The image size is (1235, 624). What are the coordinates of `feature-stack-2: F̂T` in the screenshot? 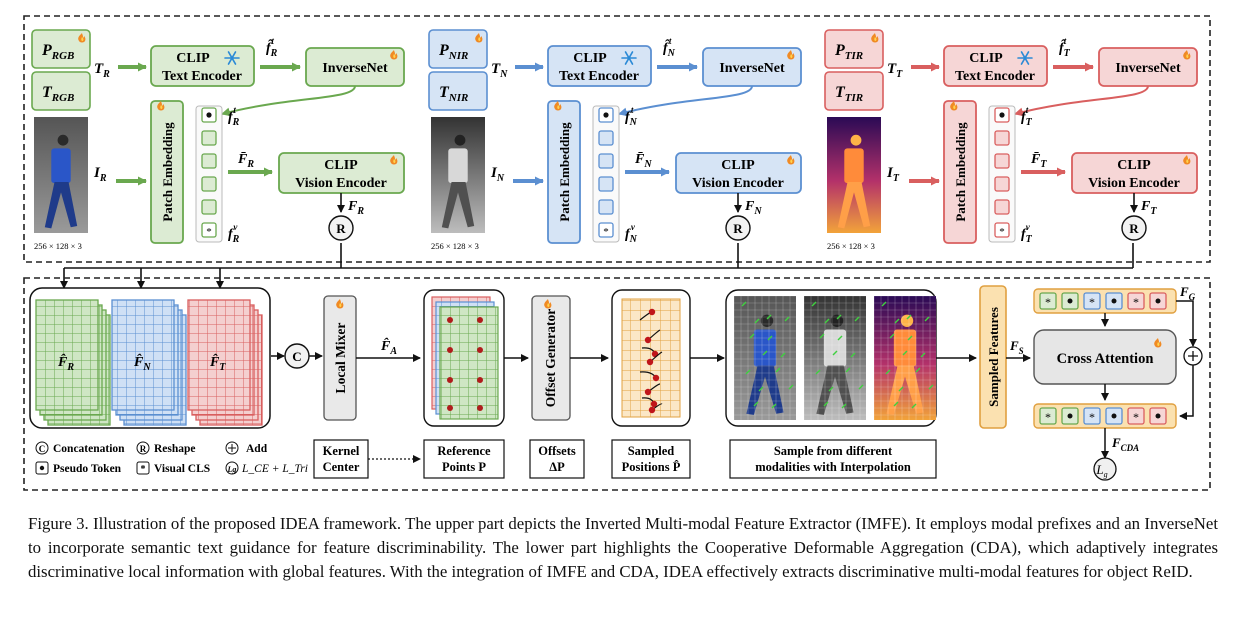 It's located at (225, 362).